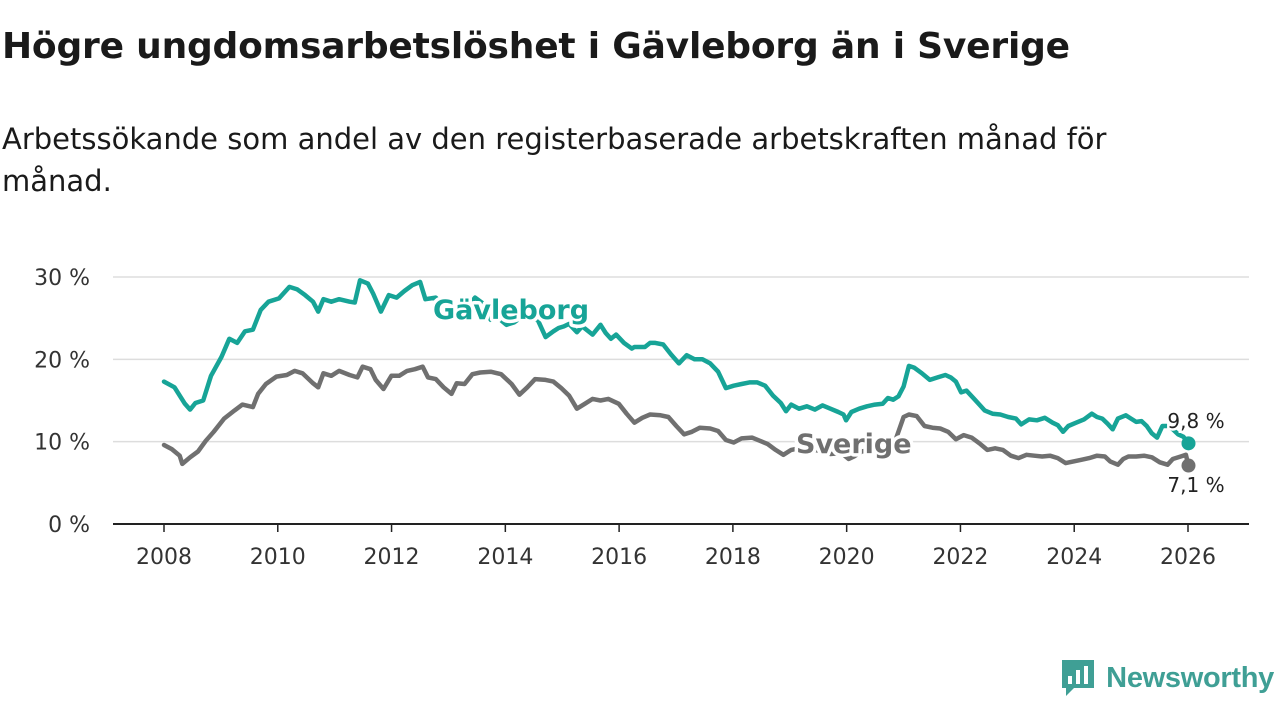  What do you see at coordinates (1078, 678) in the screenshot?
I see `newsworthy-logo-icon` at bounding box center [1078, 678].